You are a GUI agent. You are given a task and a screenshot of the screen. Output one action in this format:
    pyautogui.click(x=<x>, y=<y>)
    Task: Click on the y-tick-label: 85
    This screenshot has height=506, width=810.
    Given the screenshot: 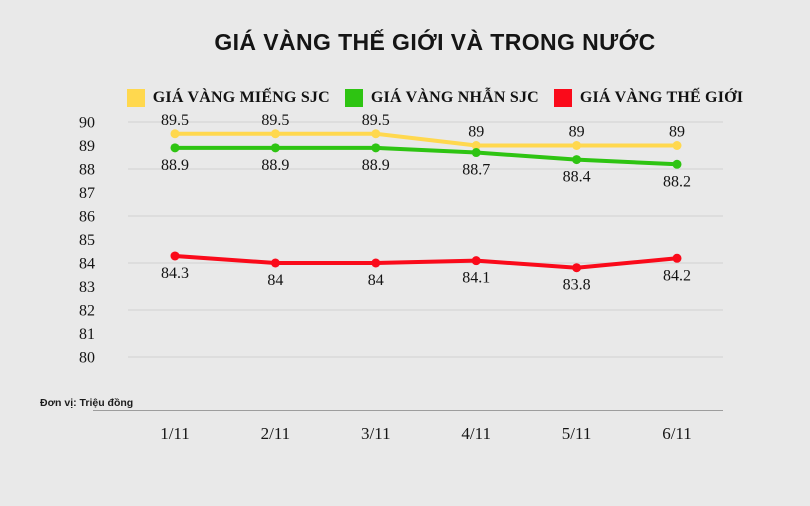 What is the action you would take?
    pyautogui.click(x=87, y=240)
    